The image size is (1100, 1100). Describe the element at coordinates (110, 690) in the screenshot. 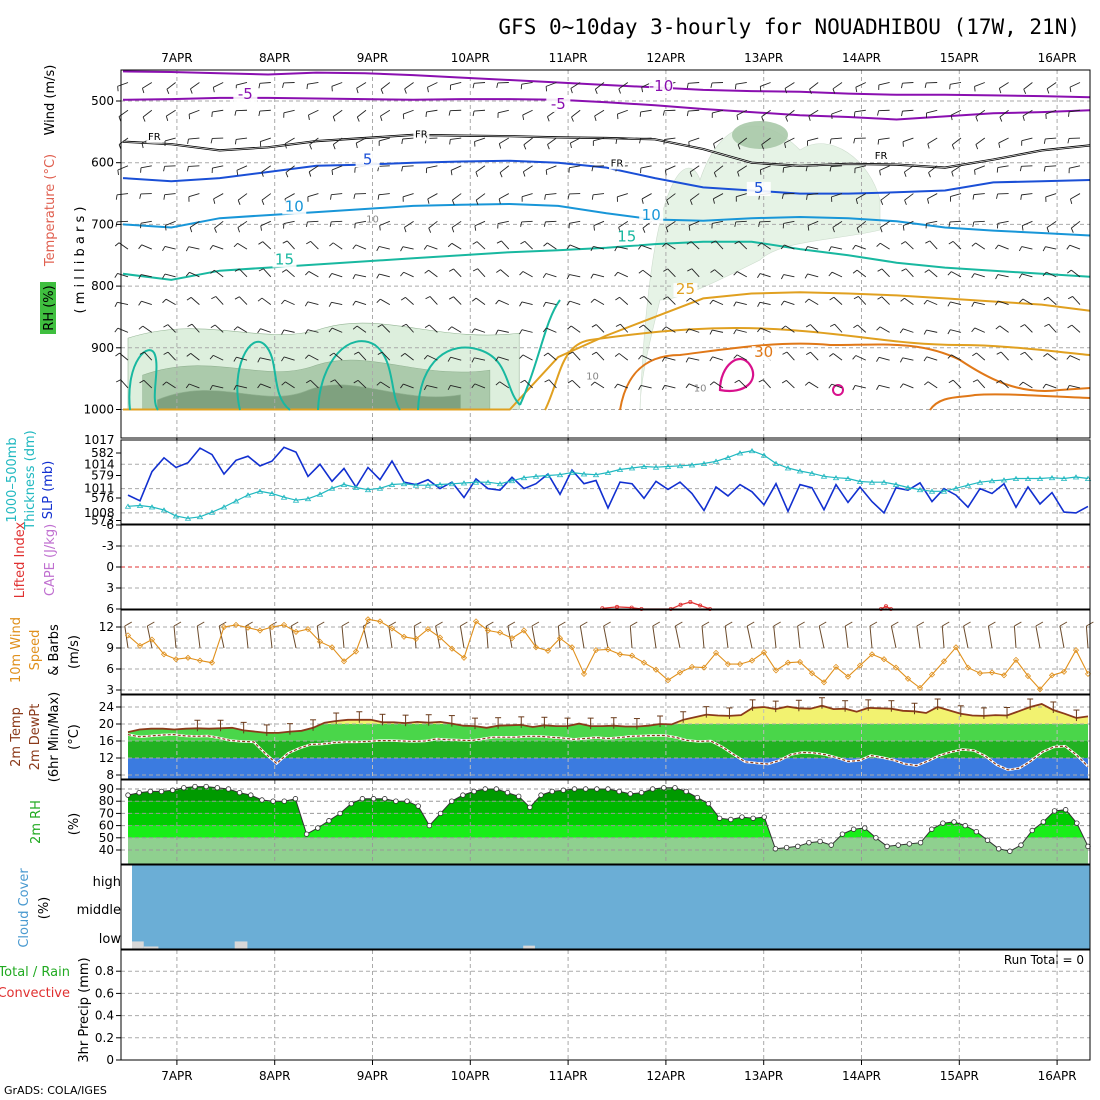

I see `y-tick-label: 3` at that location.